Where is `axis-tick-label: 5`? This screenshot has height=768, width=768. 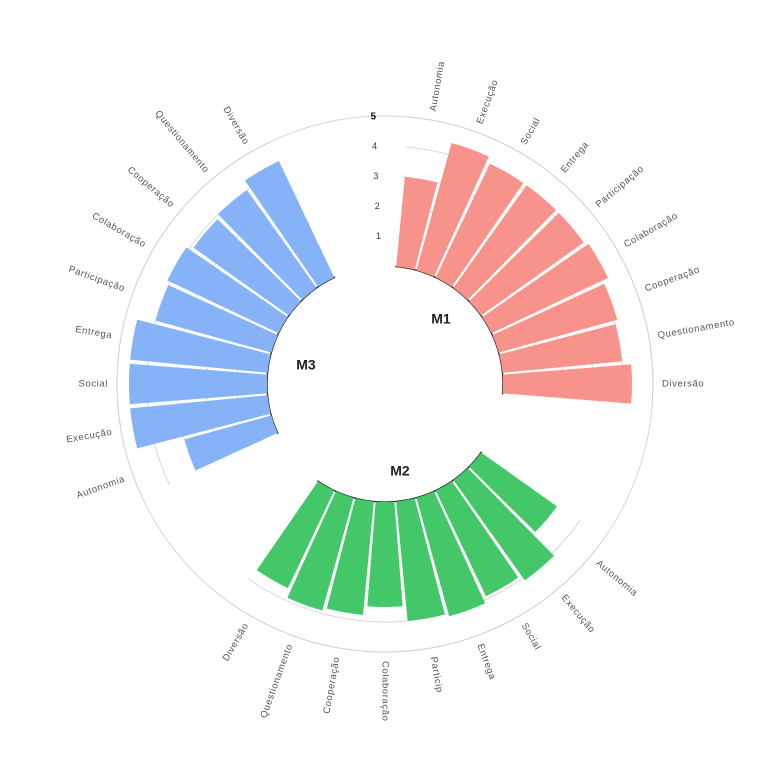
axis-tick-label: 5 is located at coordinates (374, 116).